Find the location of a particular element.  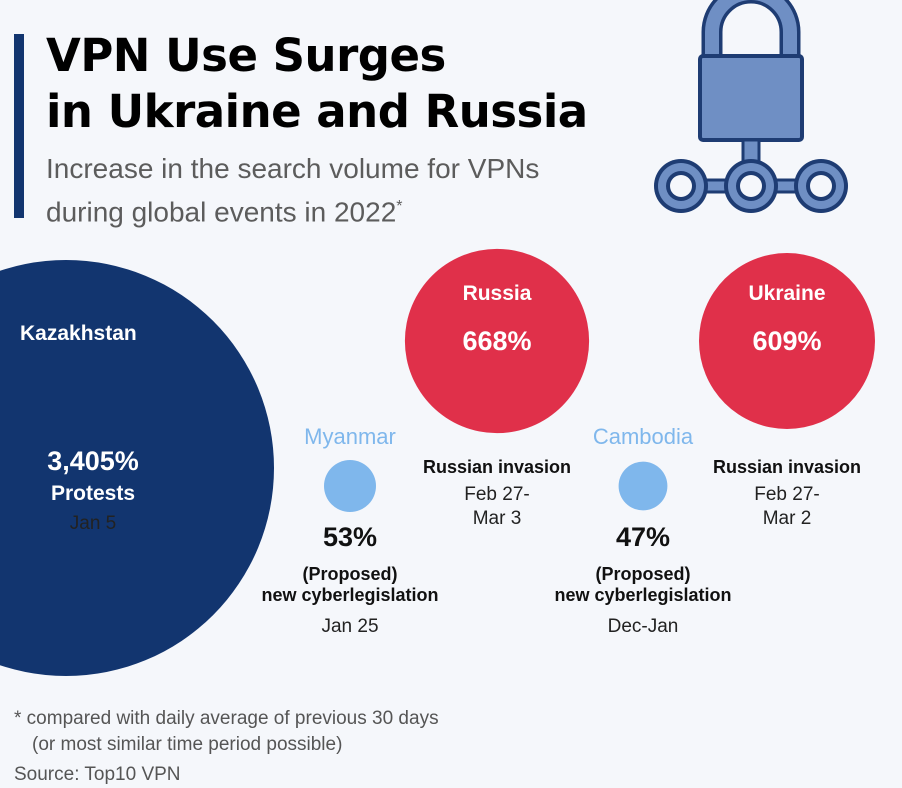

bubble-cambodia-event-line: new cyberlegislation is located at coordinates (643, 595).